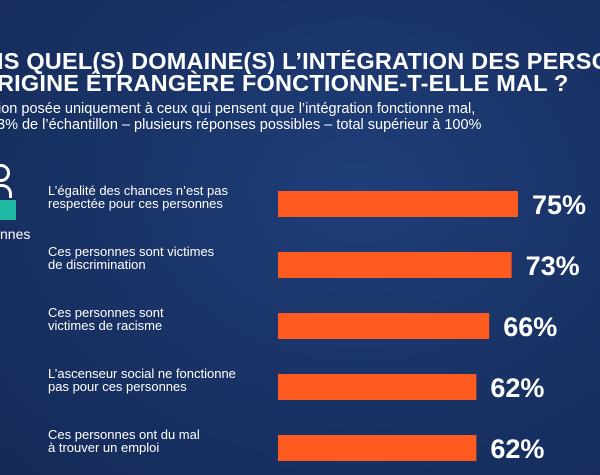 The height and width of the screenshot is (475, 600). What do you see at coordinates (103, 447) in the screenshot?
I see `category-label-5-line-2: à trouver un emploi` at bounding box center [103, 447].